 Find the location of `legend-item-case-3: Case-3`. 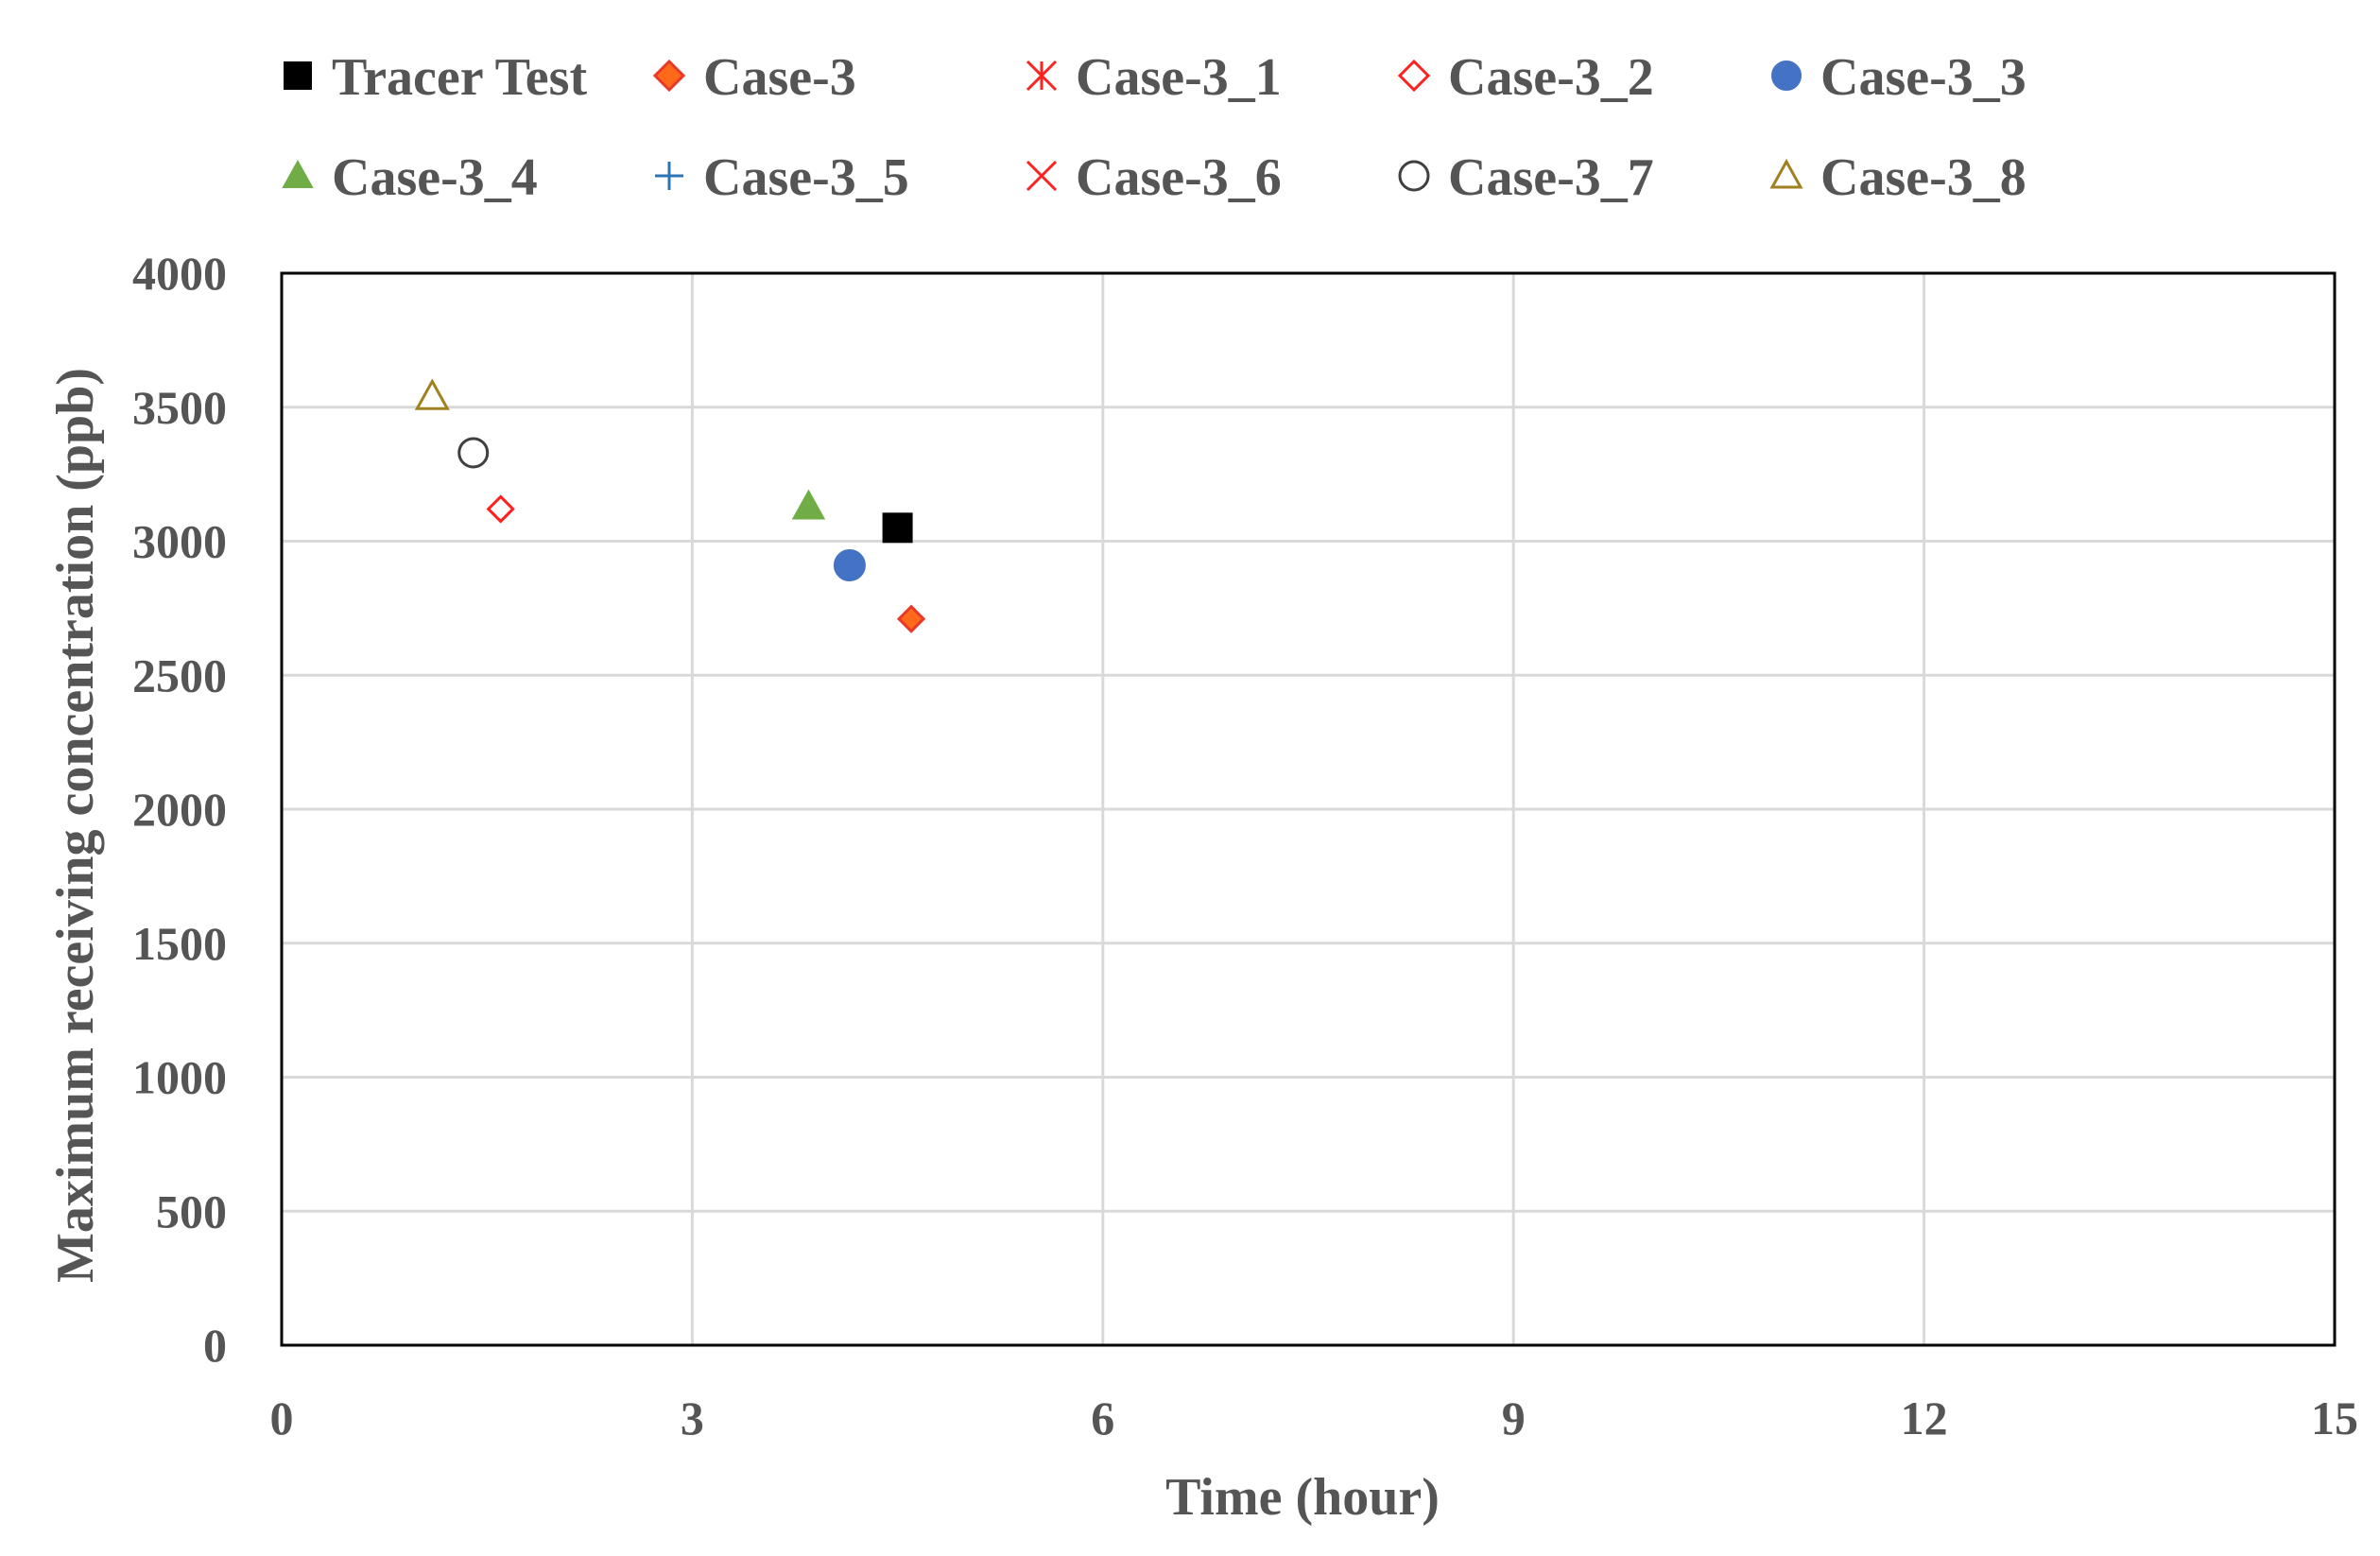

legend-item-case-3: Case-3 is located at coordinates (754, 78).